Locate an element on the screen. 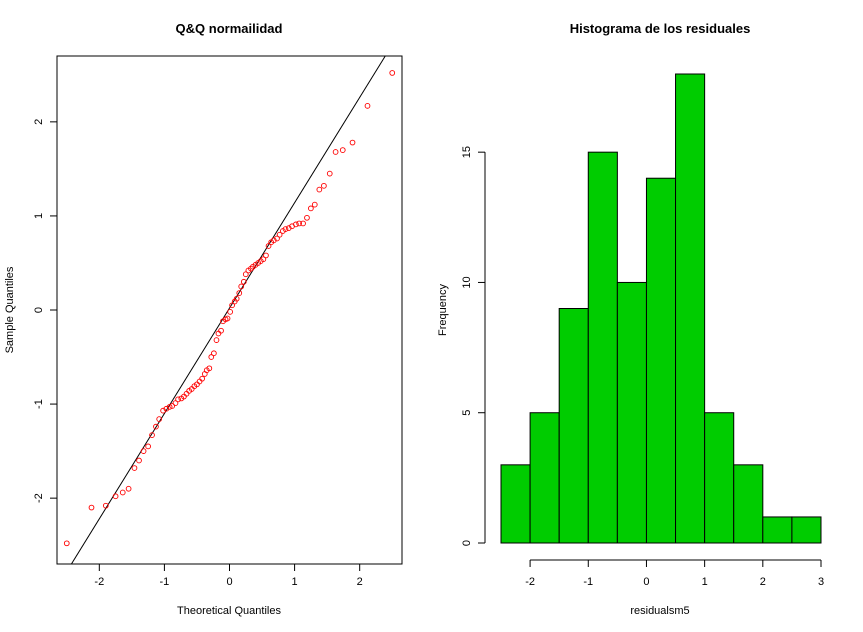  qq-y-tick-label: -1 is located at coordinates (39, 404).